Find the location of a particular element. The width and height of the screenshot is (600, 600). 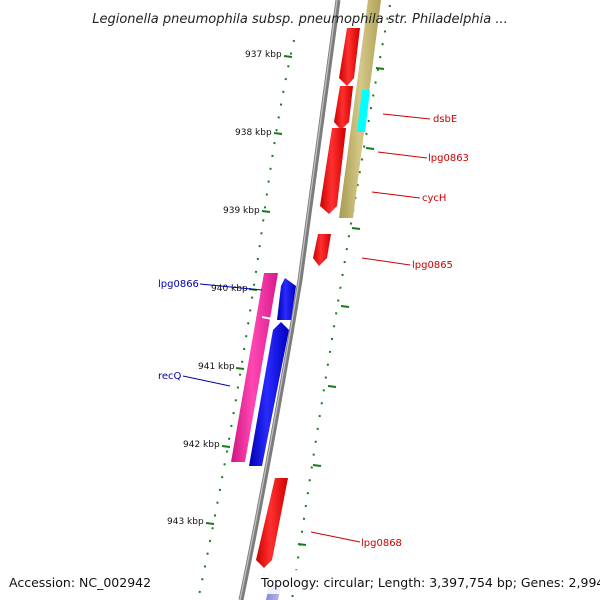

tick-label: 941 kbp is located at coordinates (216, 367).